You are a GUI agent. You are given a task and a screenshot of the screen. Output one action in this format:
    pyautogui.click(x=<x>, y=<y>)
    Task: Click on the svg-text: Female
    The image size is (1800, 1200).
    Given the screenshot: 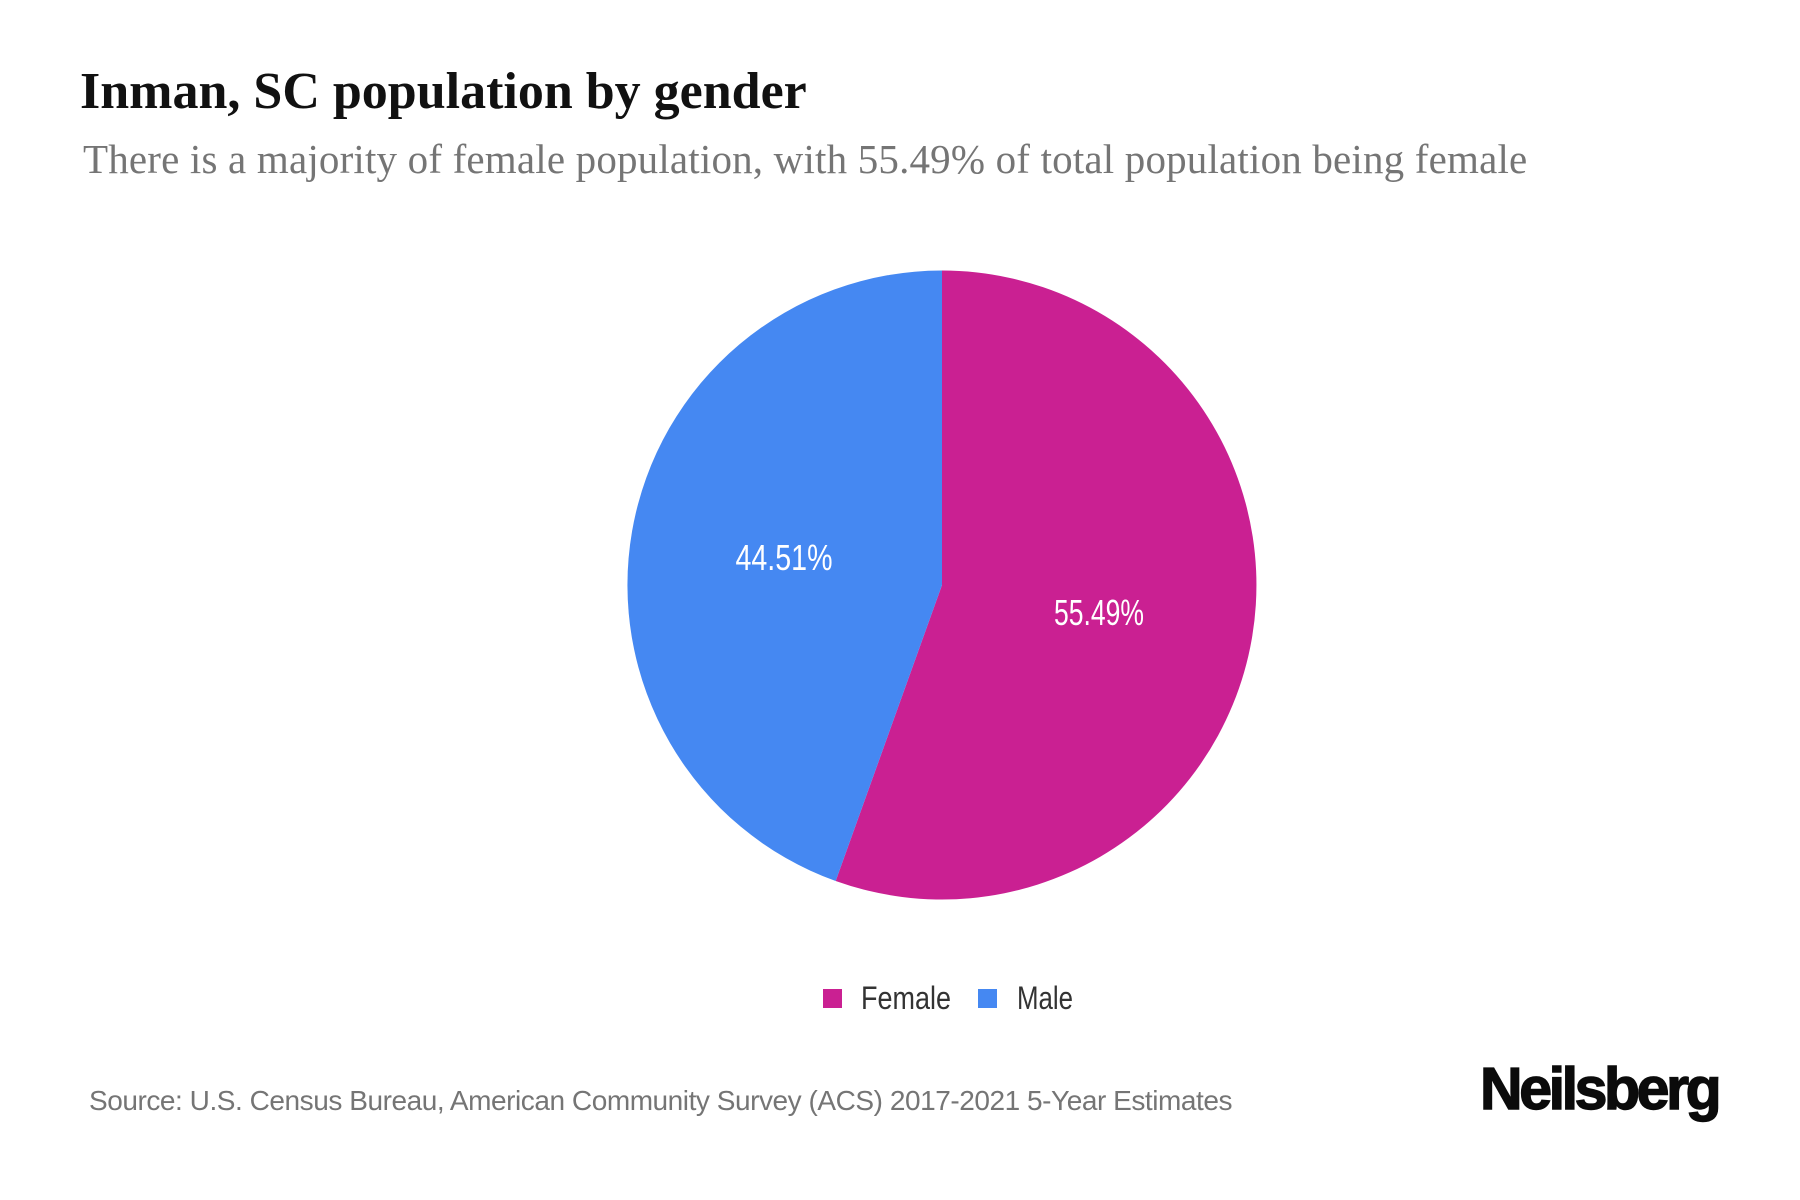 What is the action you would take?
    pyautogui.click(x=906, y=998)
    